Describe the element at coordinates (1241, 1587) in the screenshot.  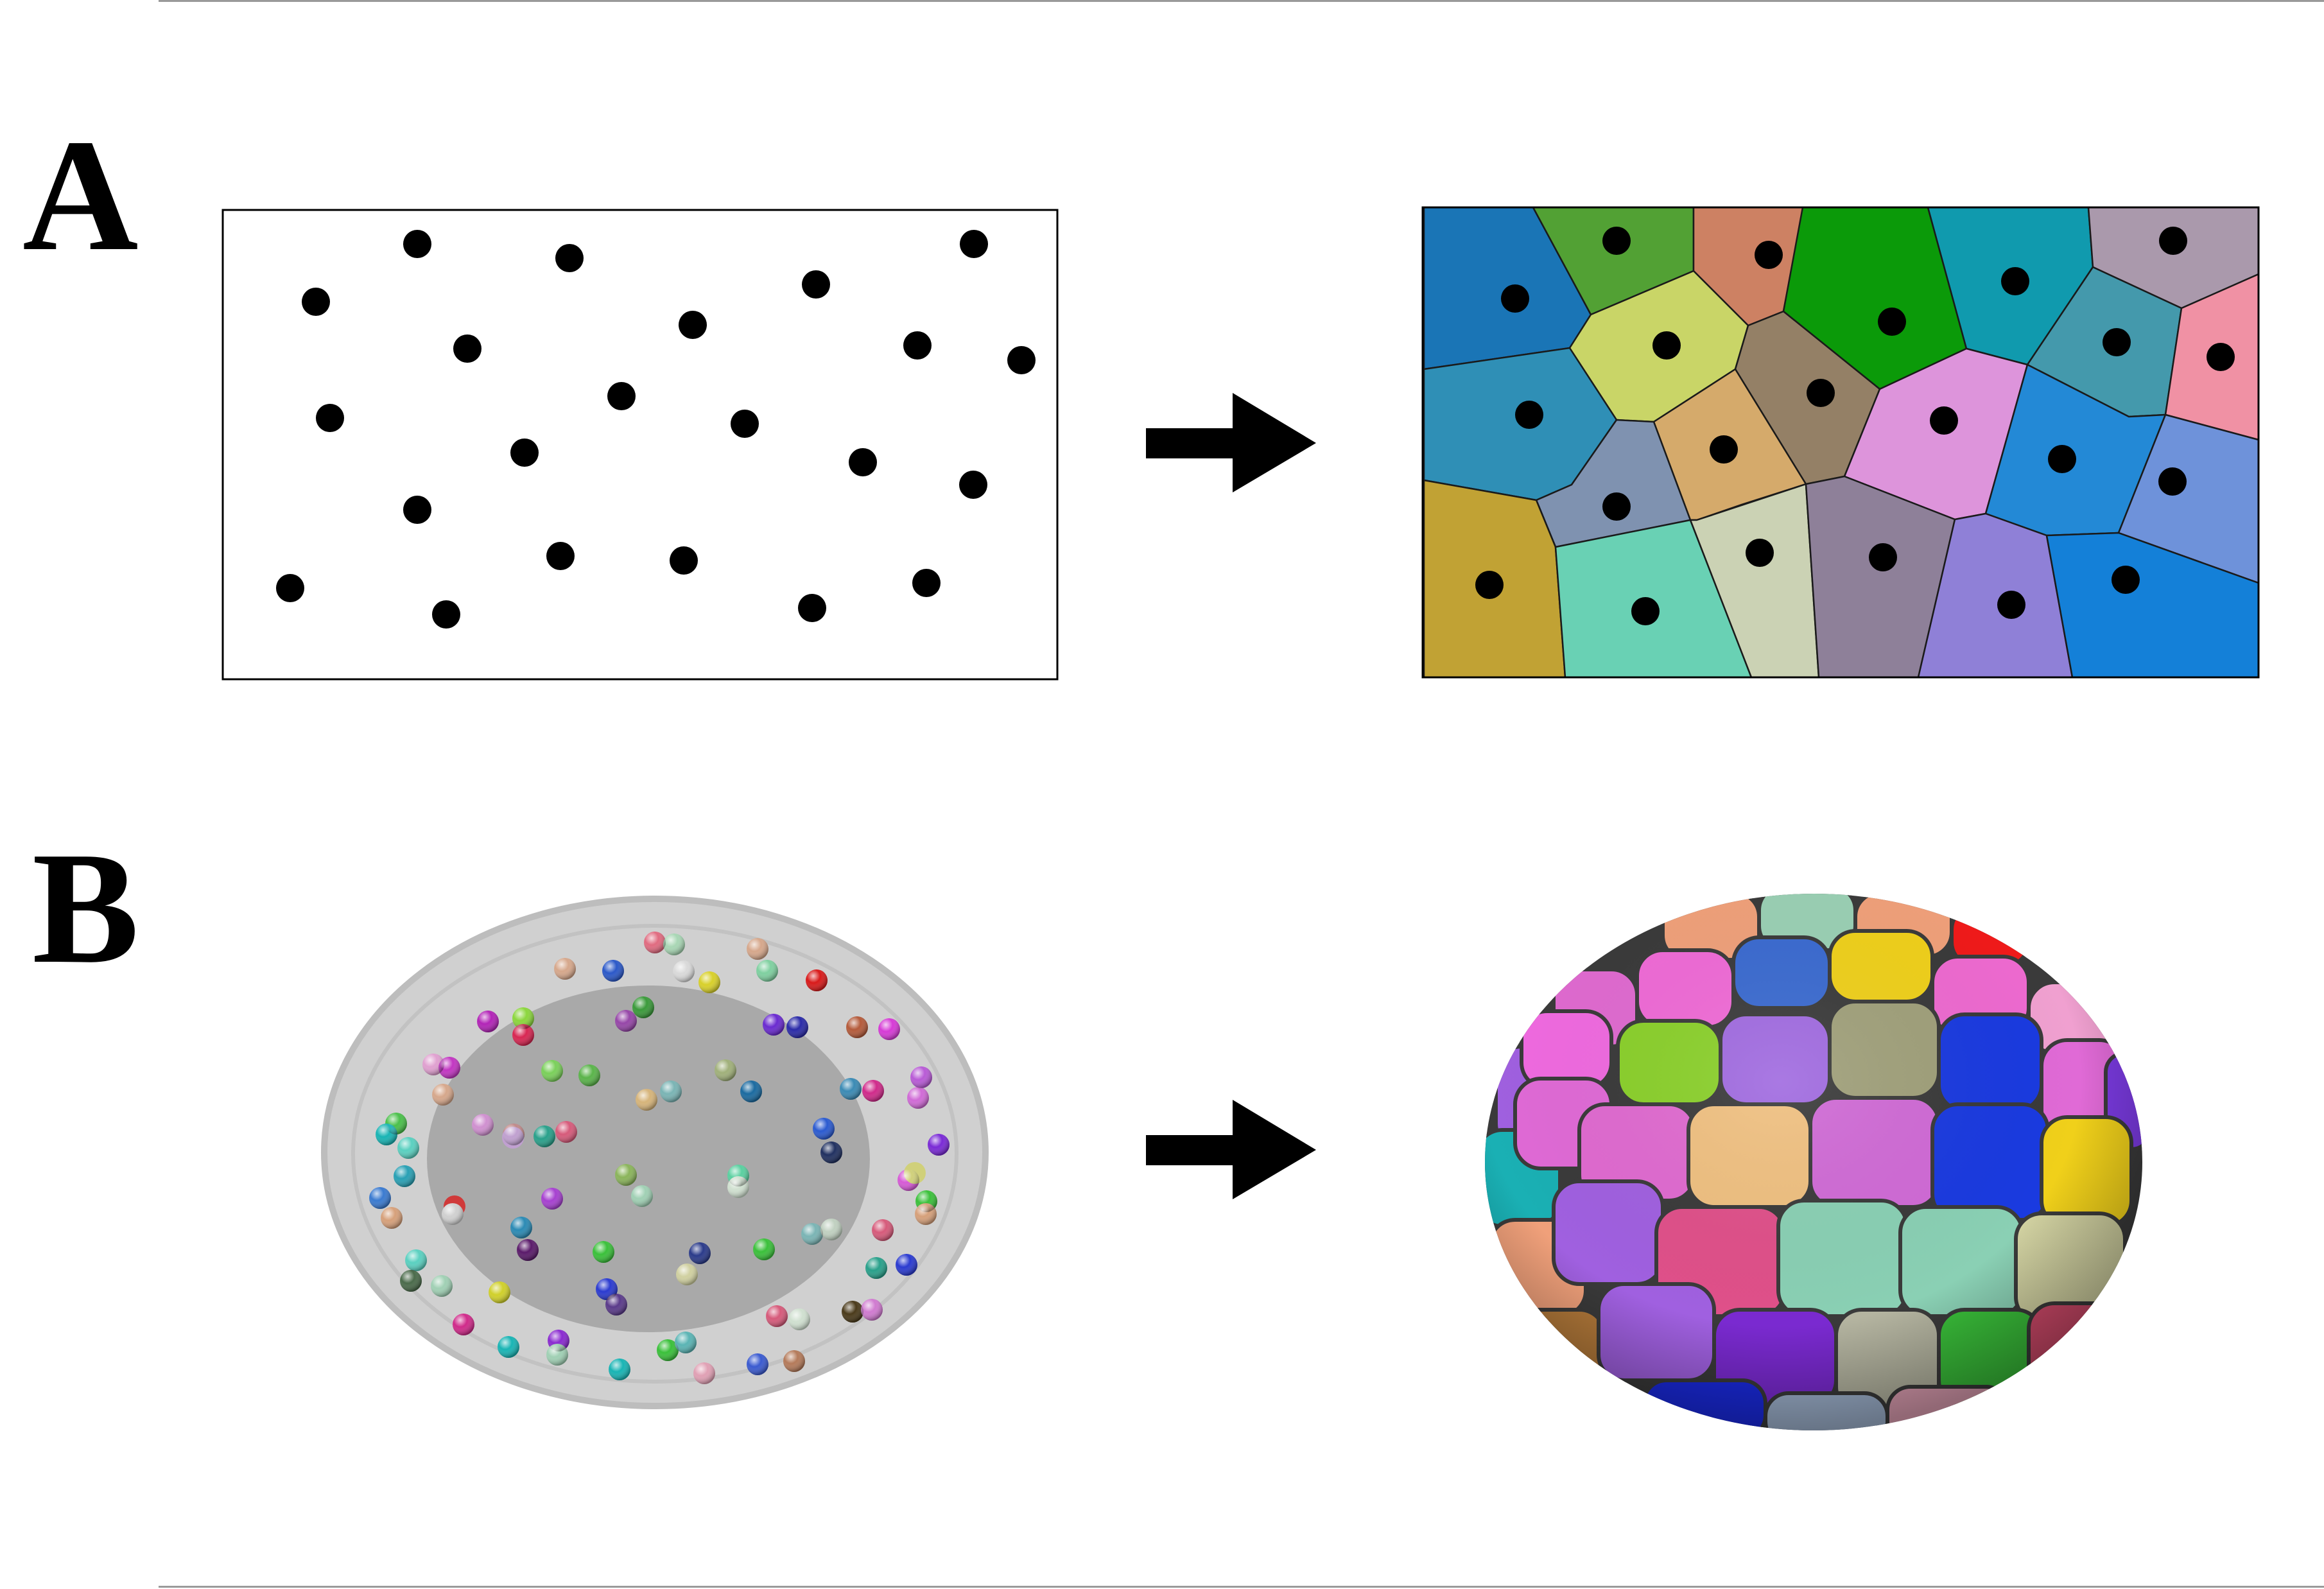
I see `bottom-divider-line` at that location.